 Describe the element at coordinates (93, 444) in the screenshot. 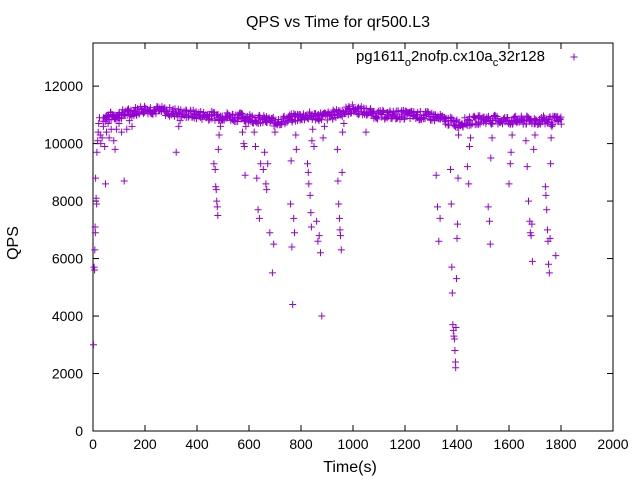

I see `x-tick-label: 0` at that location.